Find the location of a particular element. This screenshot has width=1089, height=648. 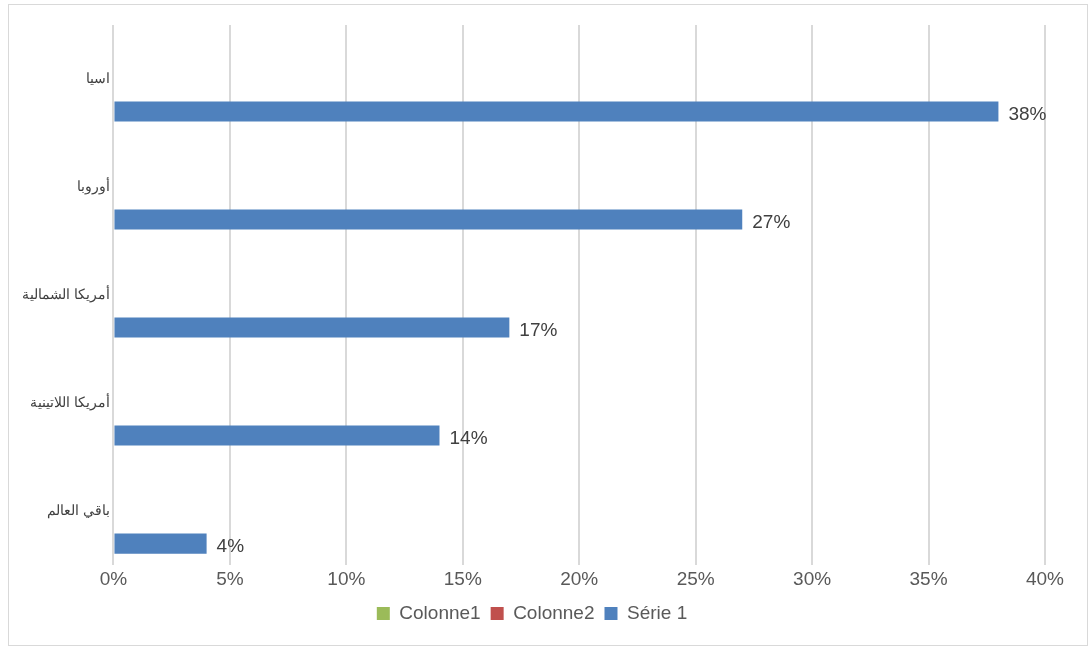

y-tick-label: اسيا is located at coordinates (98, 77).